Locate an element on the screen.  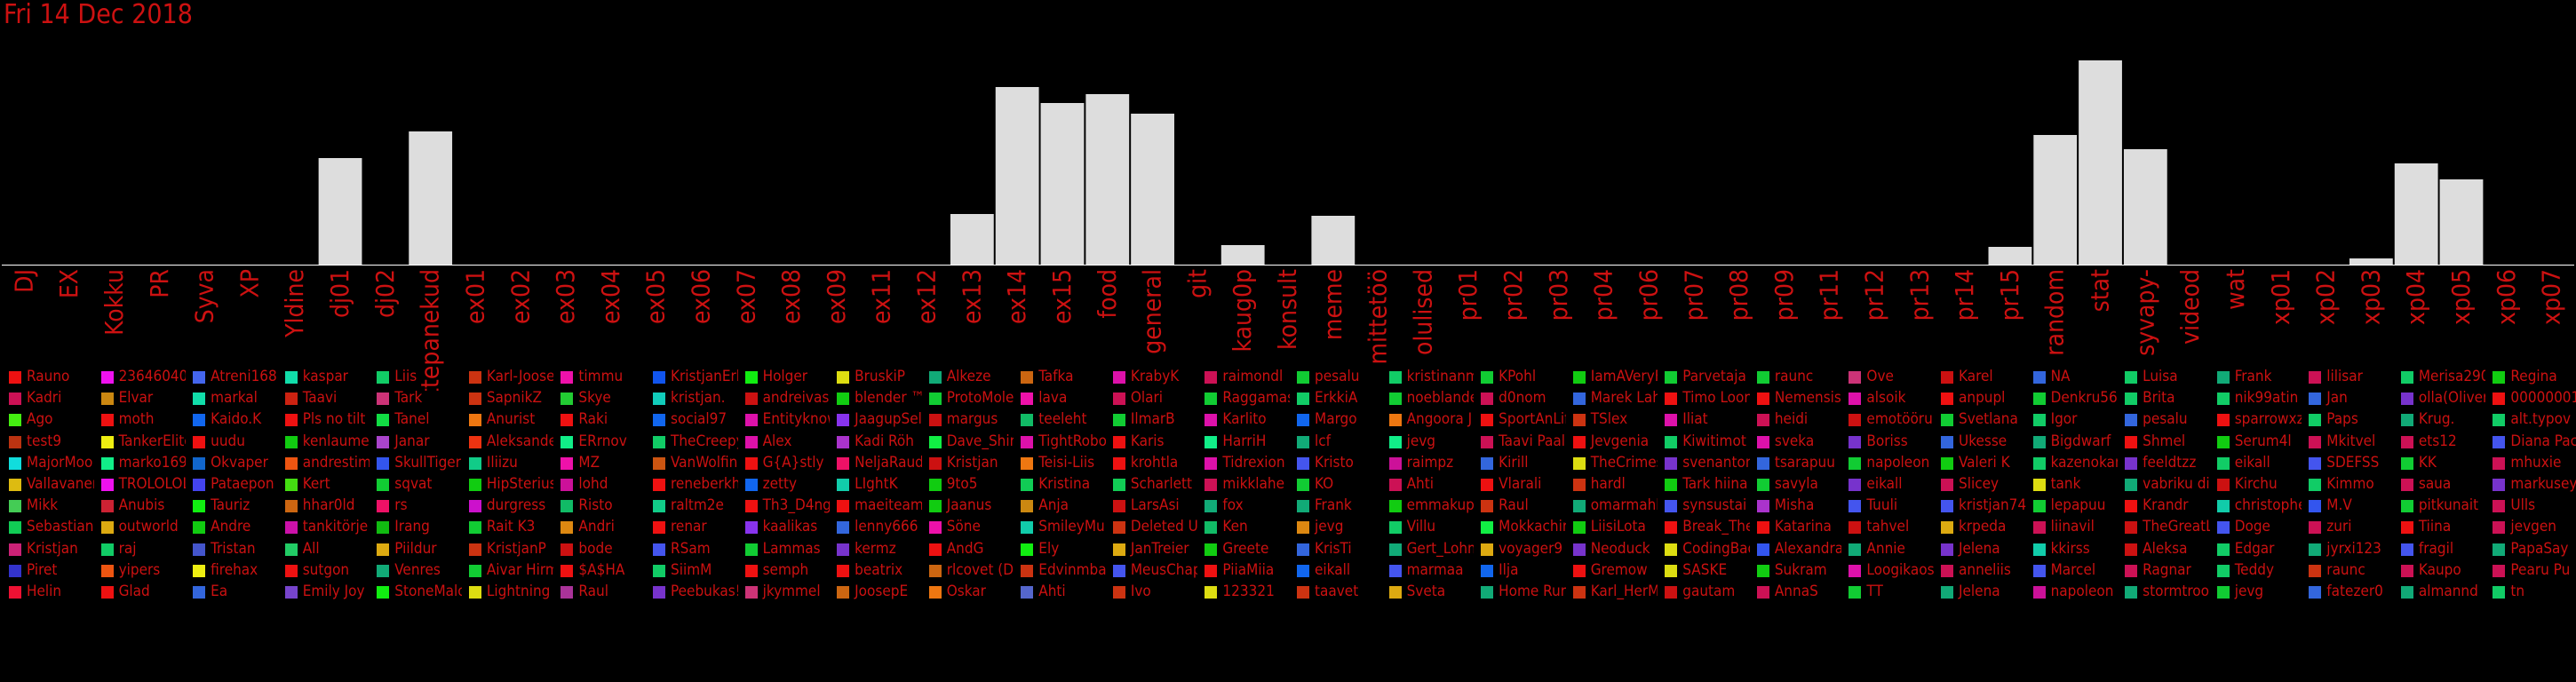
legend-label: Iliizu is located at coordinates (502, 463).